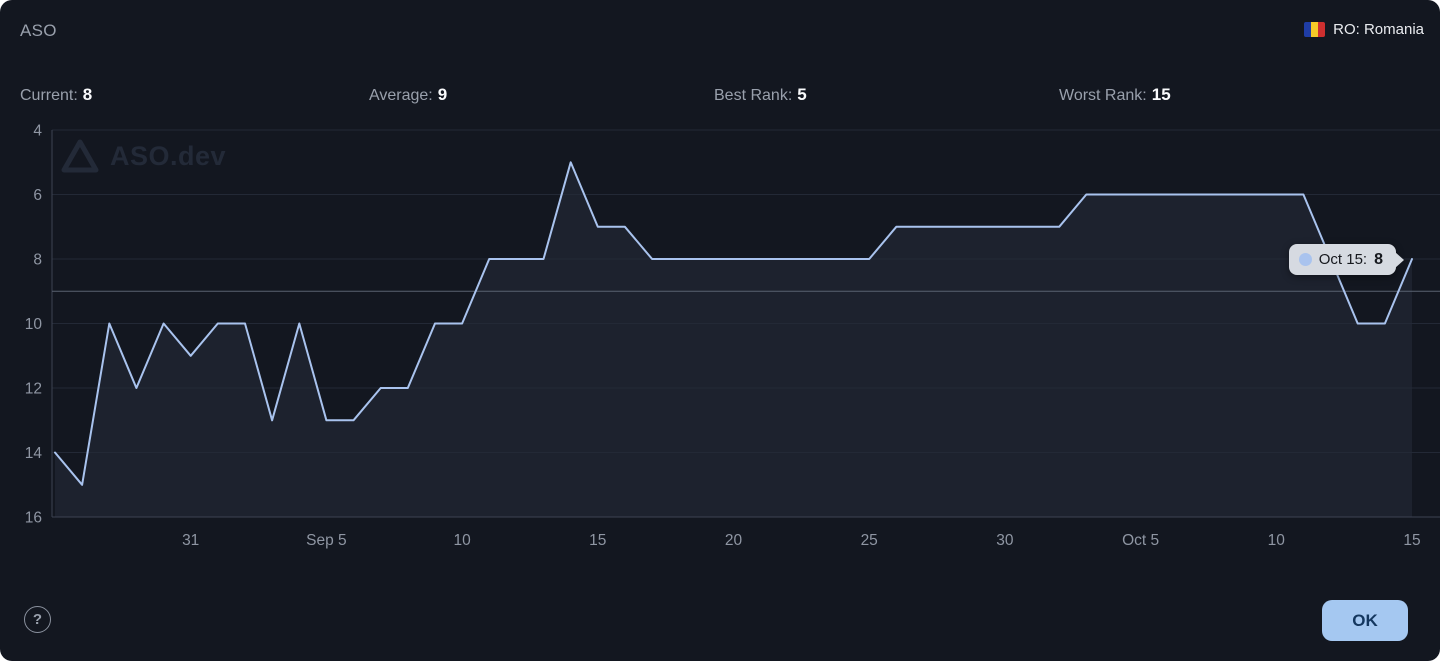 This screenshot has height=661, width=1440. I want to click on stat-label: Current:, so click(49, 95).